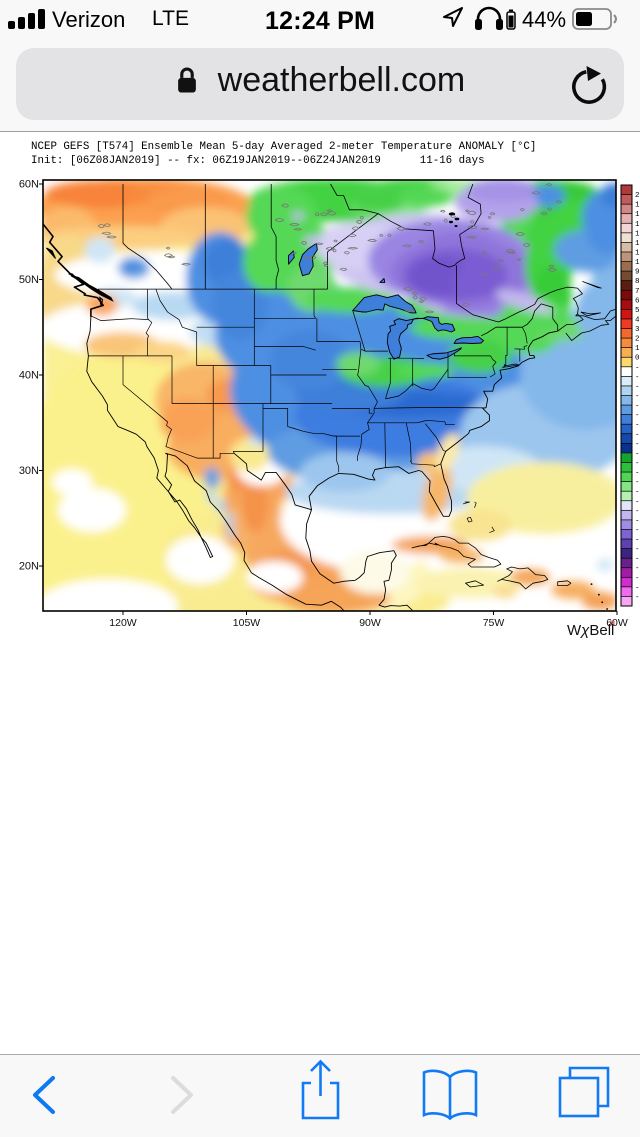 The image size is (640, 1137). What do you see at coordinates (637, 359) in the screenshot?
I see `svg-text: 0` at bounding box center [637, 359].